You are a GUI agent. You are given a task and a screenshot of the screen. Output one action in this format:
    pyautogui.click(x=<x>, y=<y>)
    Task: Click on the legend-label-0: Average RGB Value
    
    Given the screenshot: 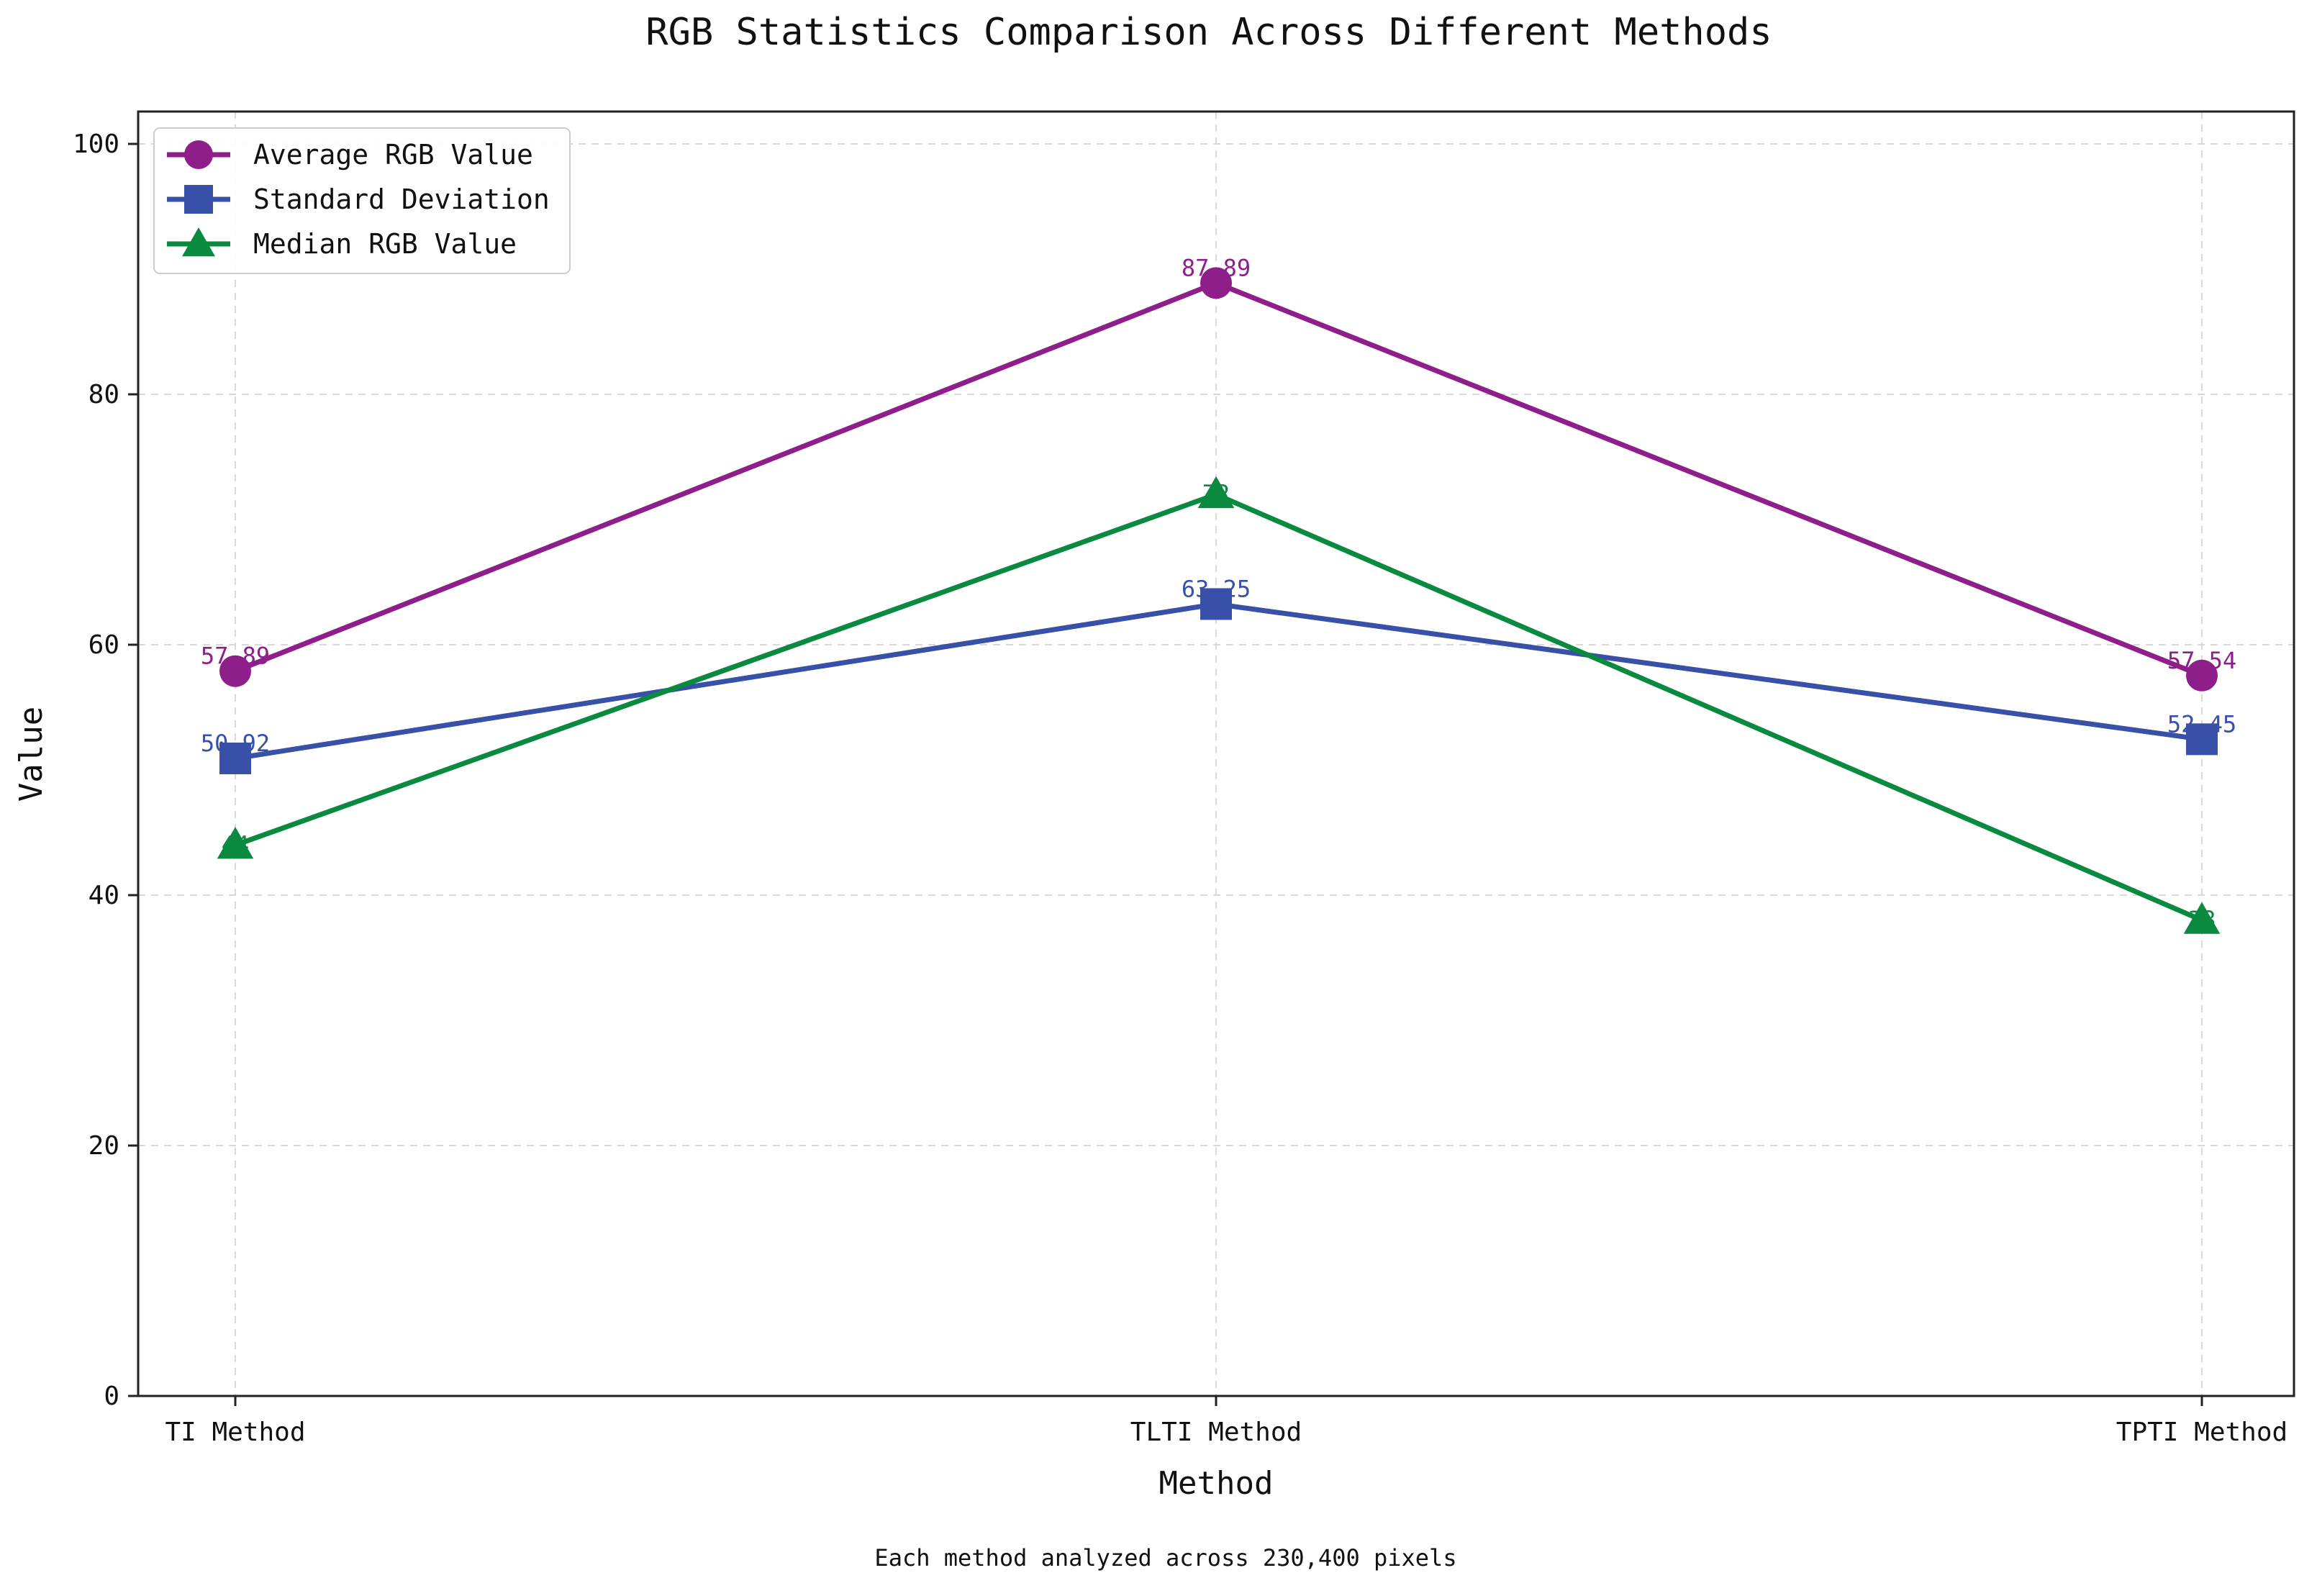 What is the action you would take?
    pyautogui.click(x=393, y=155)
    